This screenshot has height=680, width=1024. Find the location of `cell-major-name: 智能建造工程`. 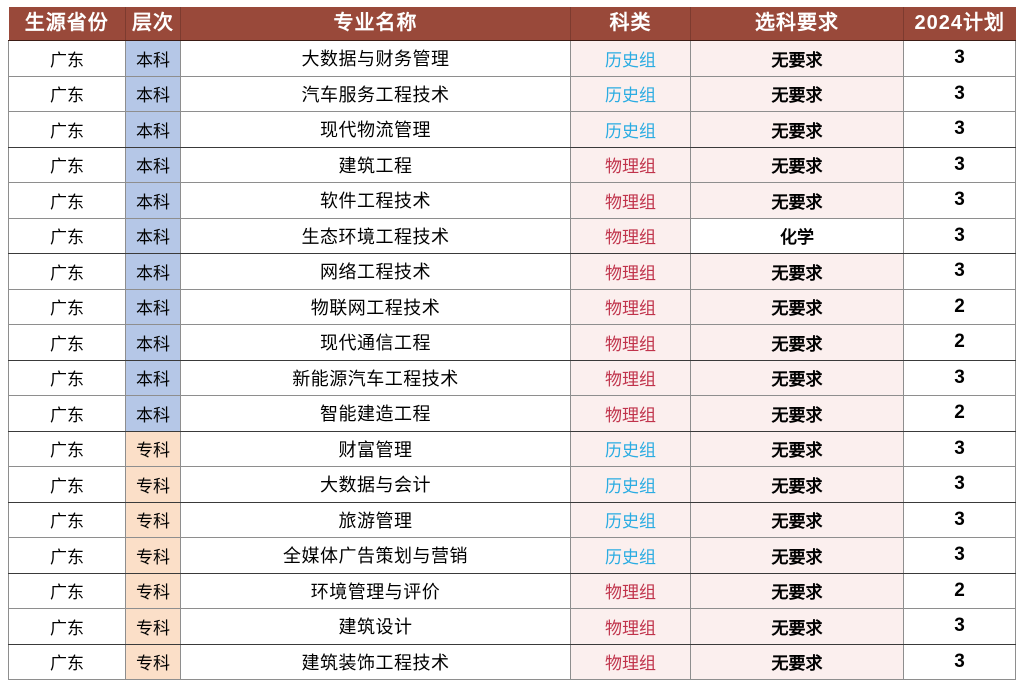

cell-major-name: 智能建造工程 is located at coordinates (375, 413).